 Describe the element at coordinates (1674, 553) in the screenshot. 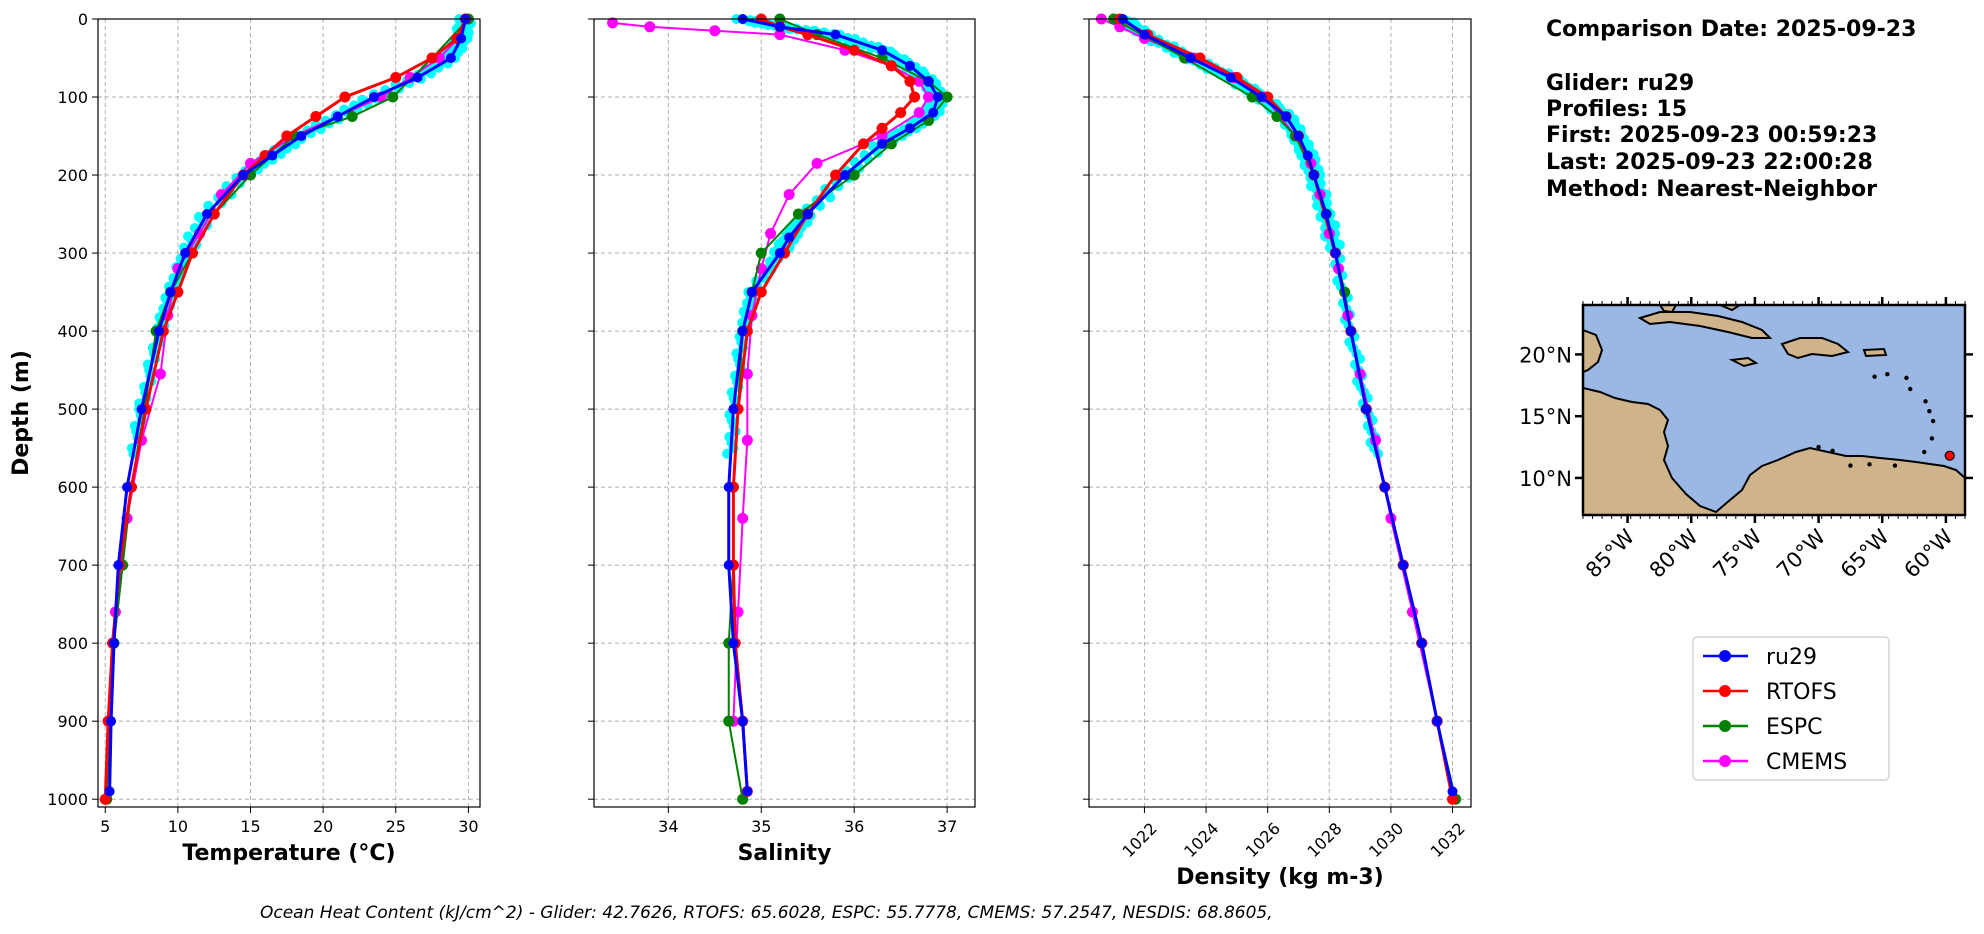

I see `map-lon-label: 80°W` at that location.